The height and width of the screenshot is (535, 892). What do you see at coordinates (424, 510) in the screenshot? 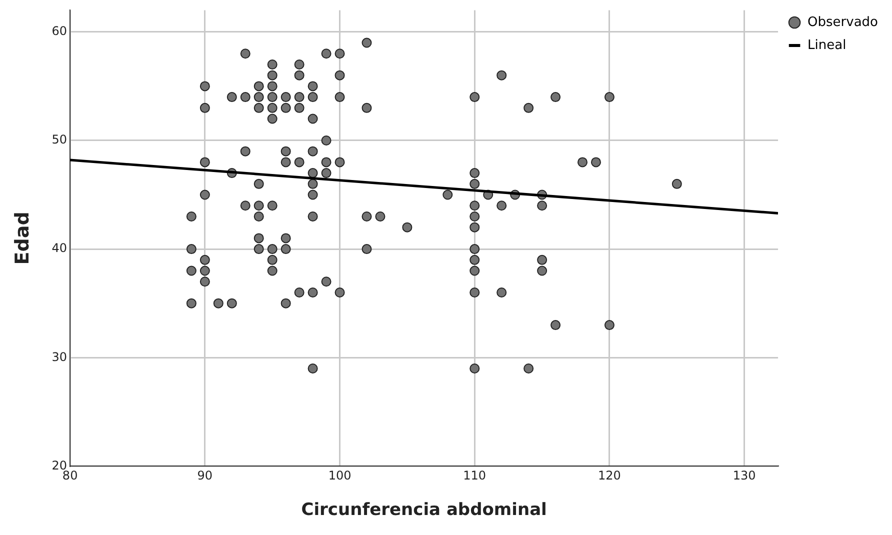
I see `x-axis-title: Circunferencia abdominal` at bounding box center [424, 510].